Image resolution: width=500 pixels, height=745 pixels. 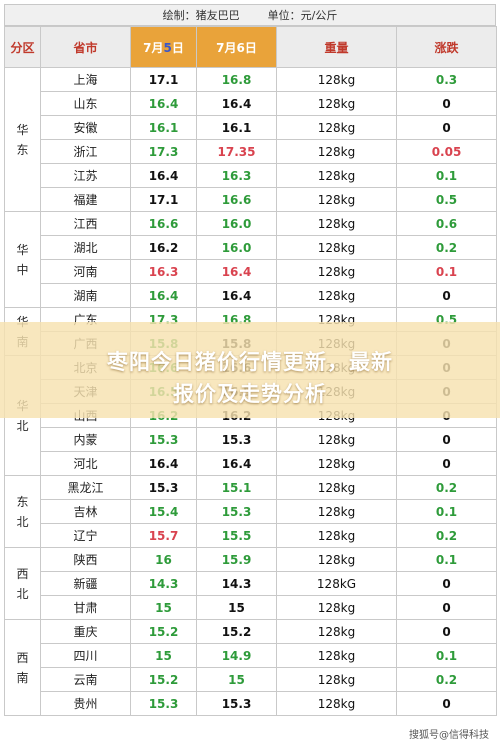 I want to click on province-cell: 重庆, so click(x=85, y=631).